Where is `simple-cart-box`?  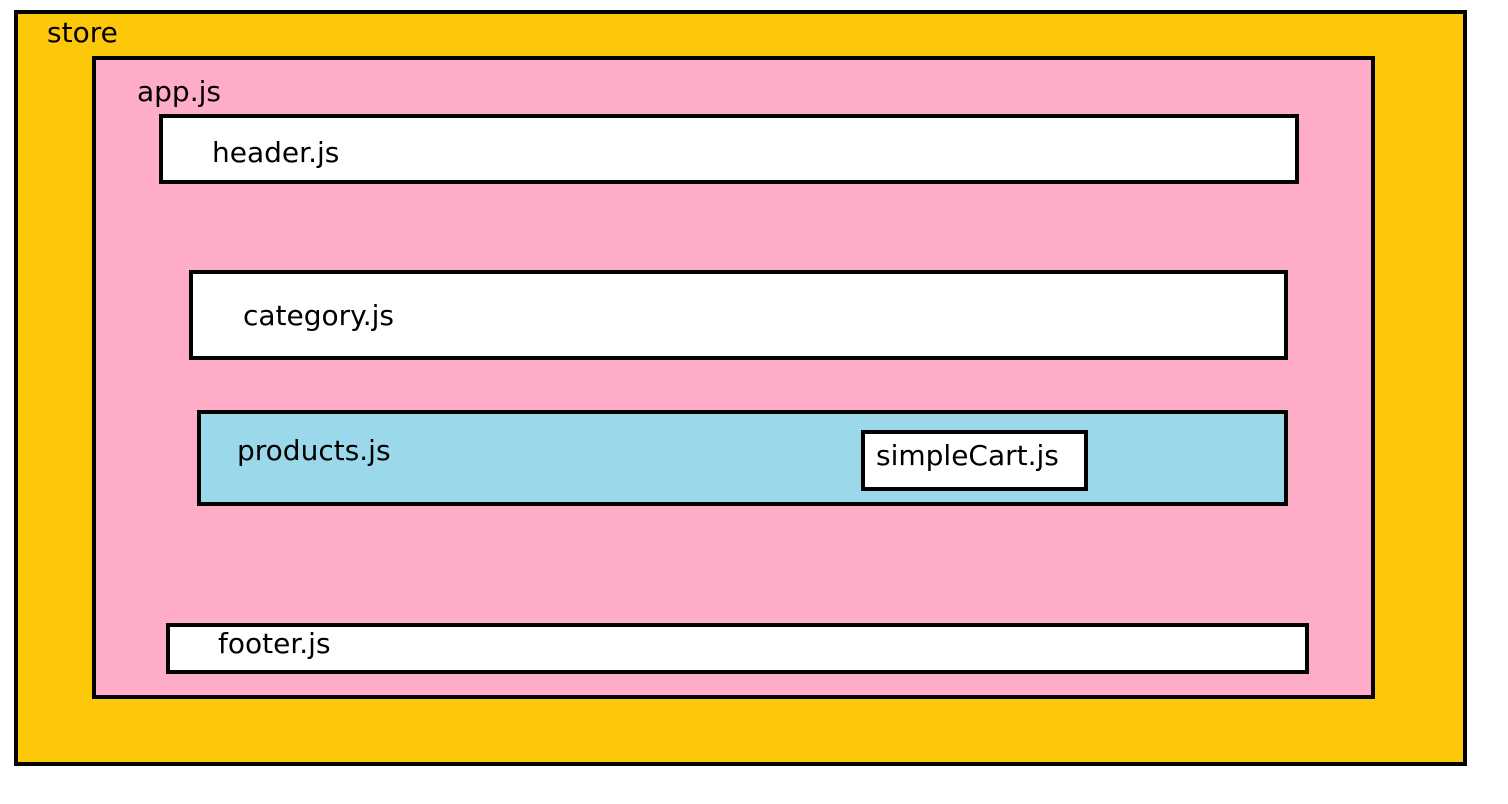 simple-cart-box is located at coordinates (974, 460).